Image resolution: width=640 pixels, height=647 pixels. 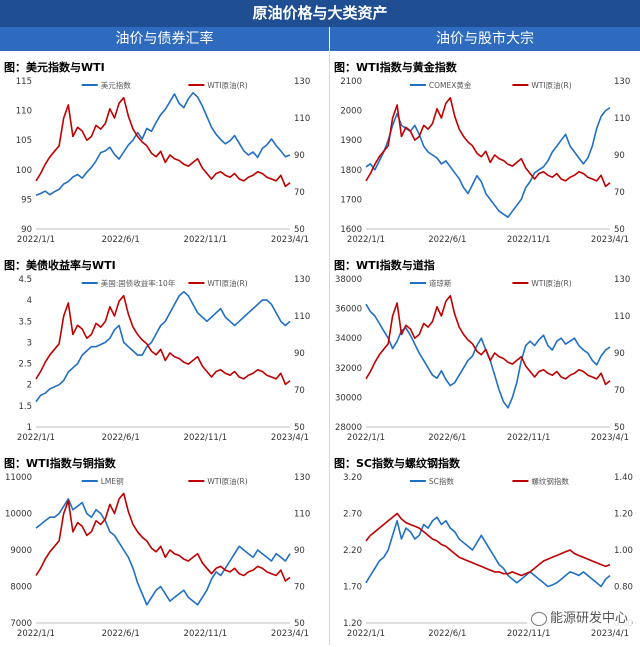 What do you see at coordinates (25, 280) in the screenshot?
I see `y-left-tick-label: 4.5` at bounding box center [25, 280].